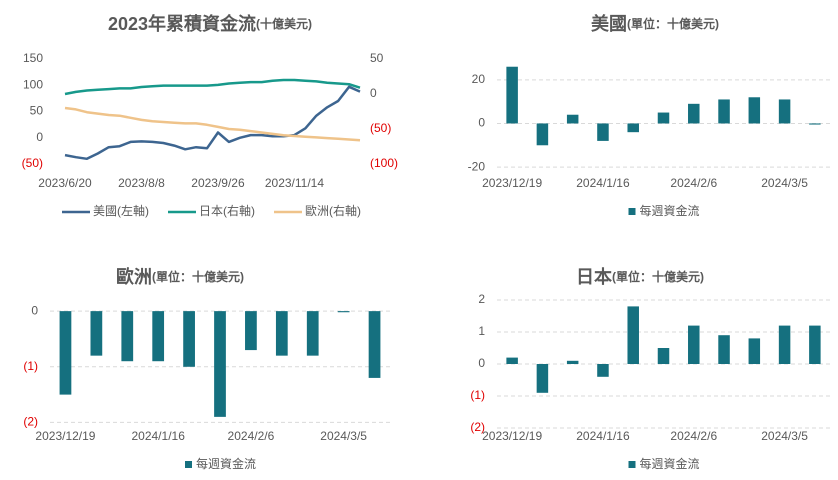 The width and height of the screenshot is (838, 480). Describe the element at coordinates (481, 331) in the screenshot. I see `y-tick-label: 1` at that location.